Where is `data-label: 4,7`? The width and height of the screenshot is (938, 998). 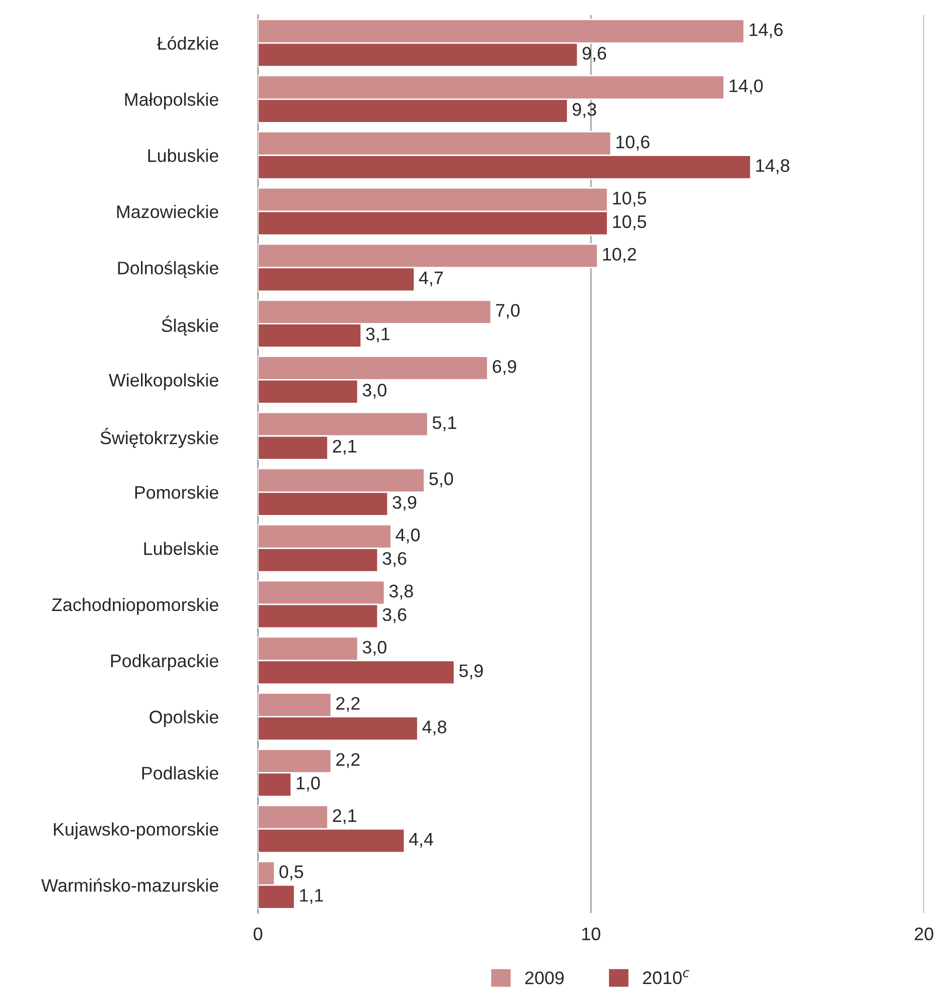
data-label: 4,7 is located at coordinates (431, 279).